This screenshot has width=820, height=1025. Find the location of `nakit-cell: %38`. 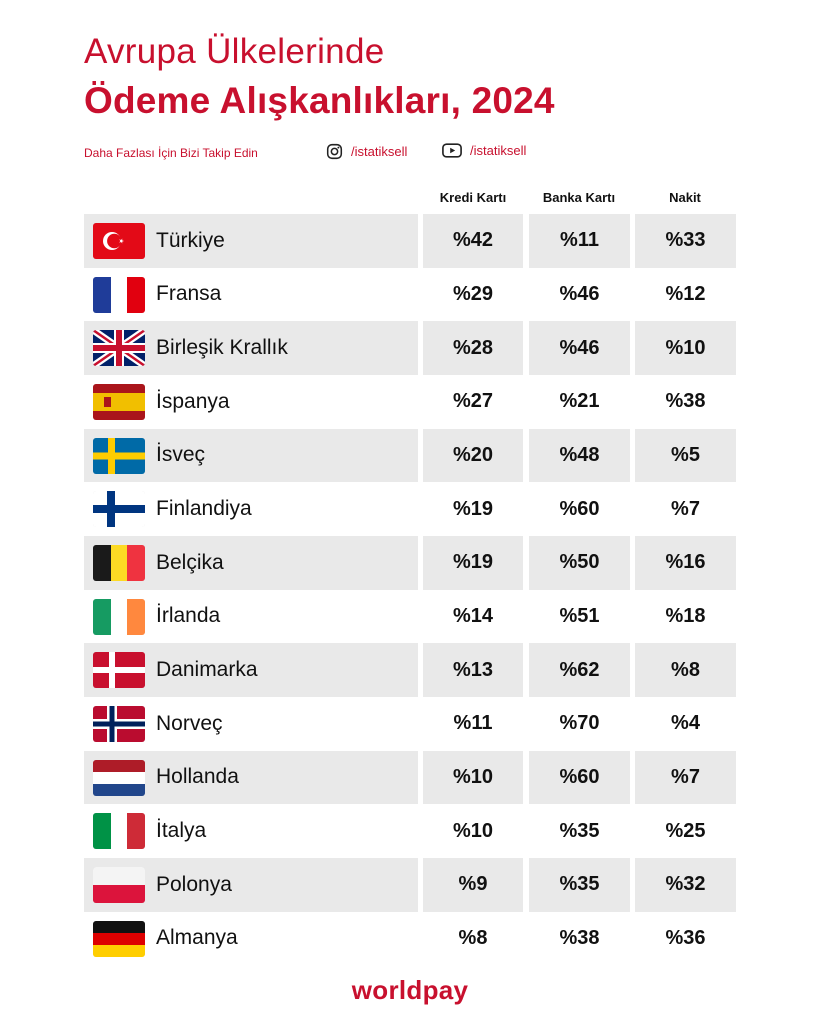

nakit-cell: %38 is located at coordinates (685, 402).